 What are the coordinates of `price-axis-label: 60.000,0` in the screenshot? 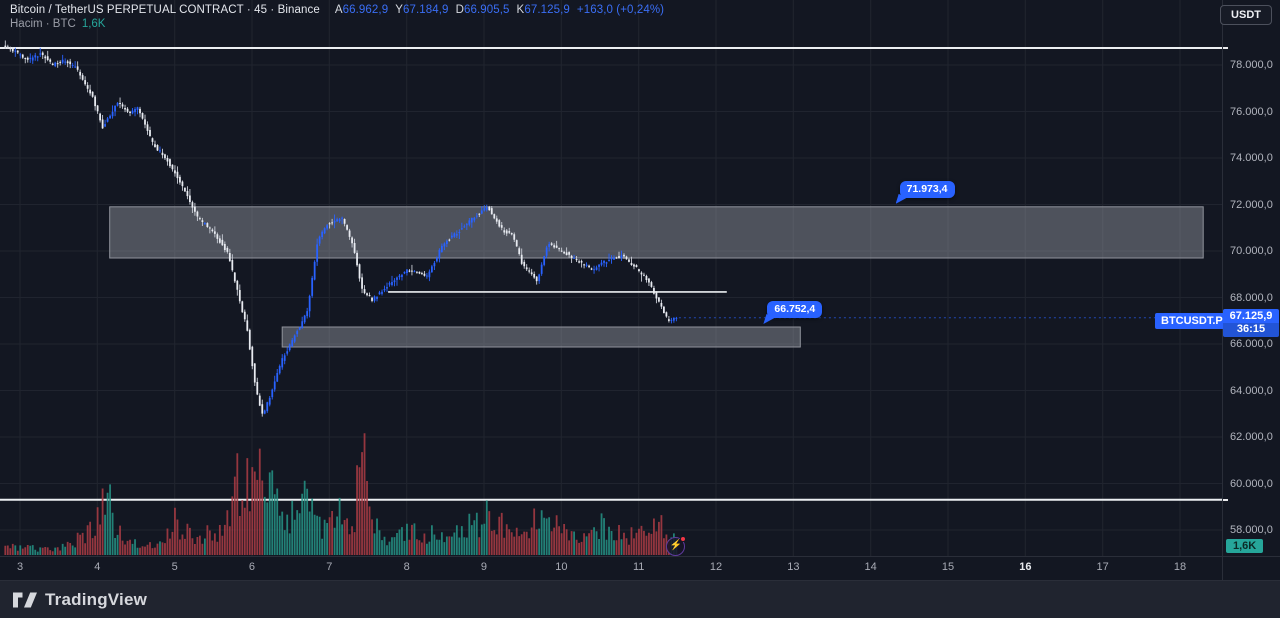 It's located at (1251, 483).